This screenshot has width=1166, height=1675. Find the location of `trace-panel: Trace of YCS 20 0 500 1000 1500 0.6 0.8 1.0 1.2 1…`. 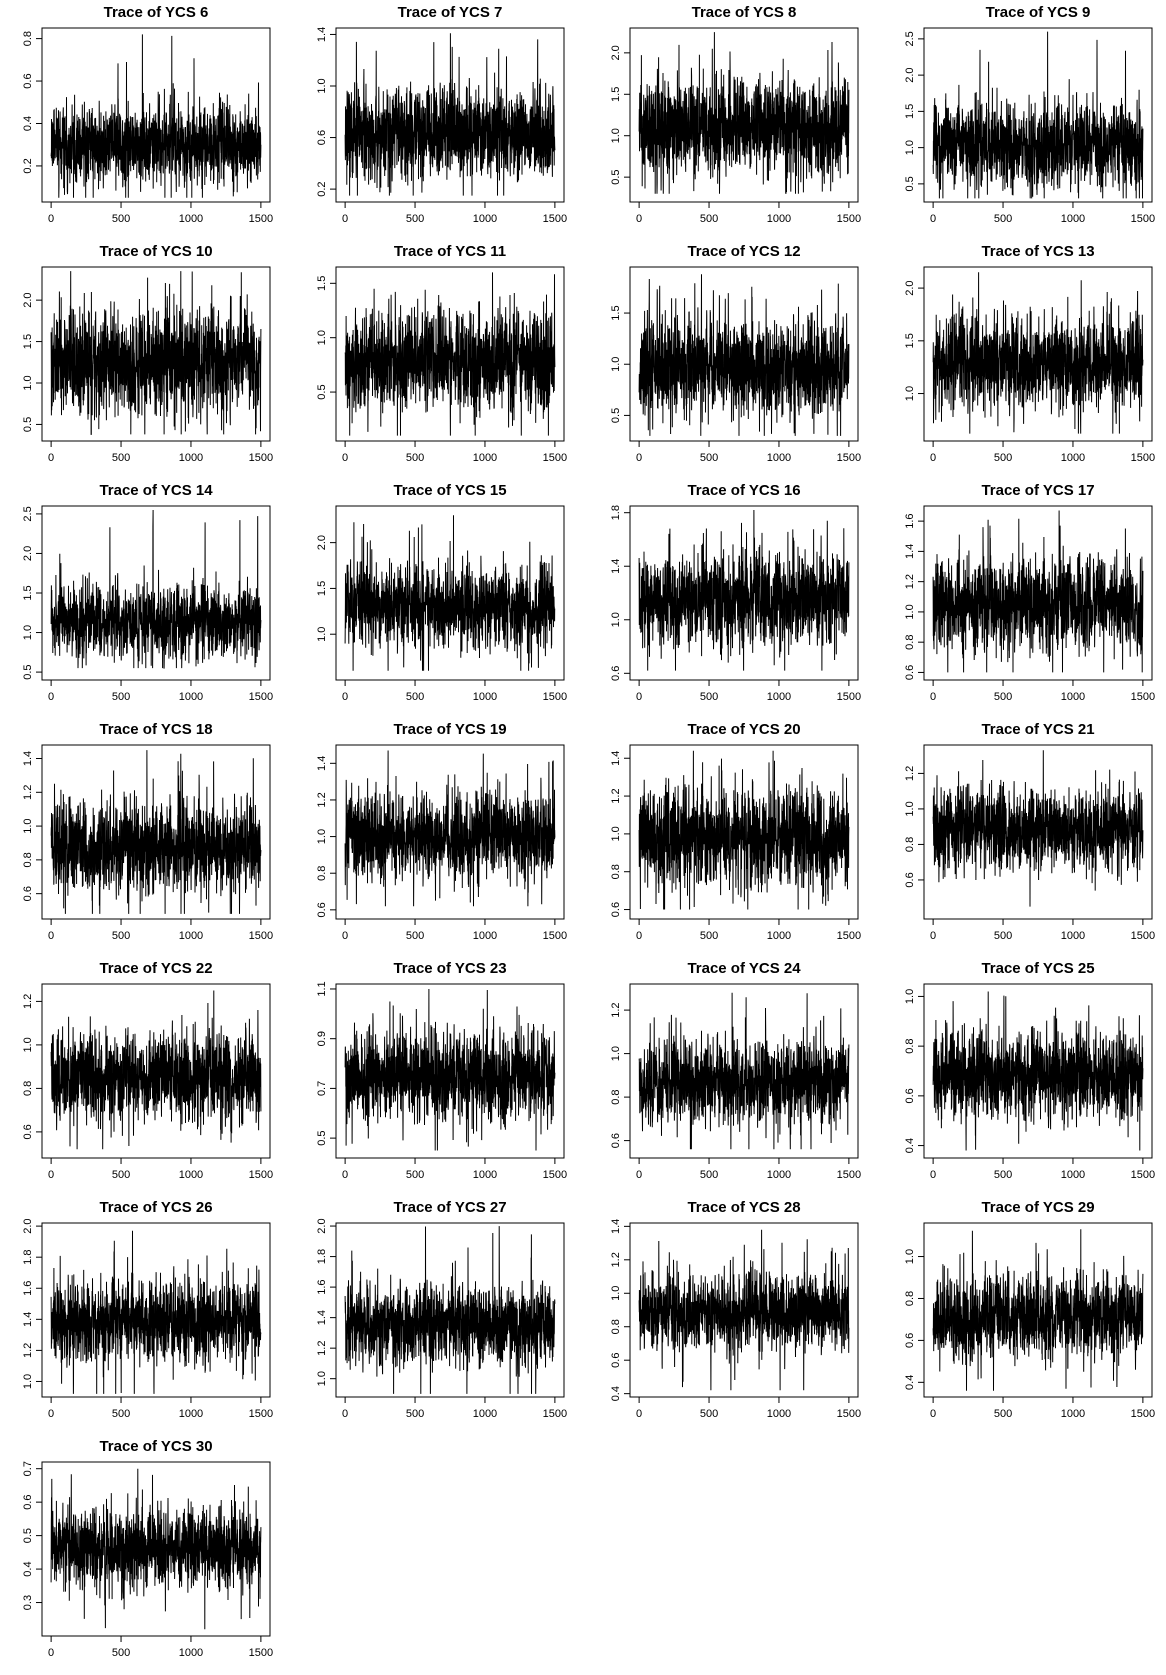

trace-panel: Trace of YCS 20 0 500 1000 1500 0.6 0.8 1.0 1.2 1… is located at coordinates (734, 836).